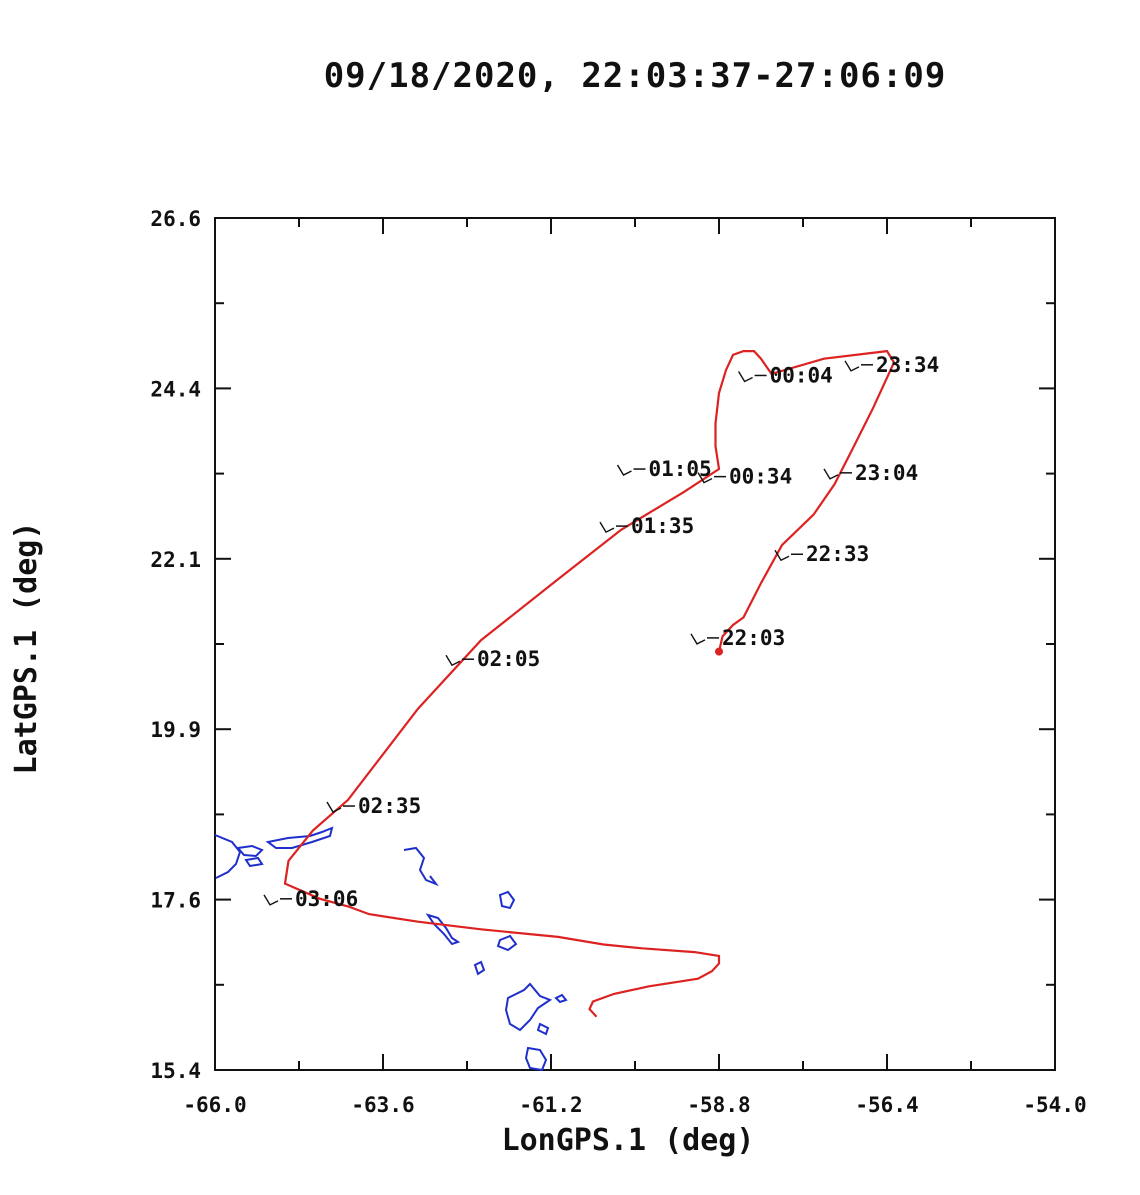 This screenshot has width=1140, height=1195. Describe the element at coordinates (175, 901) in the screenshot. I see `y-tick-label: 17.6` at that location.